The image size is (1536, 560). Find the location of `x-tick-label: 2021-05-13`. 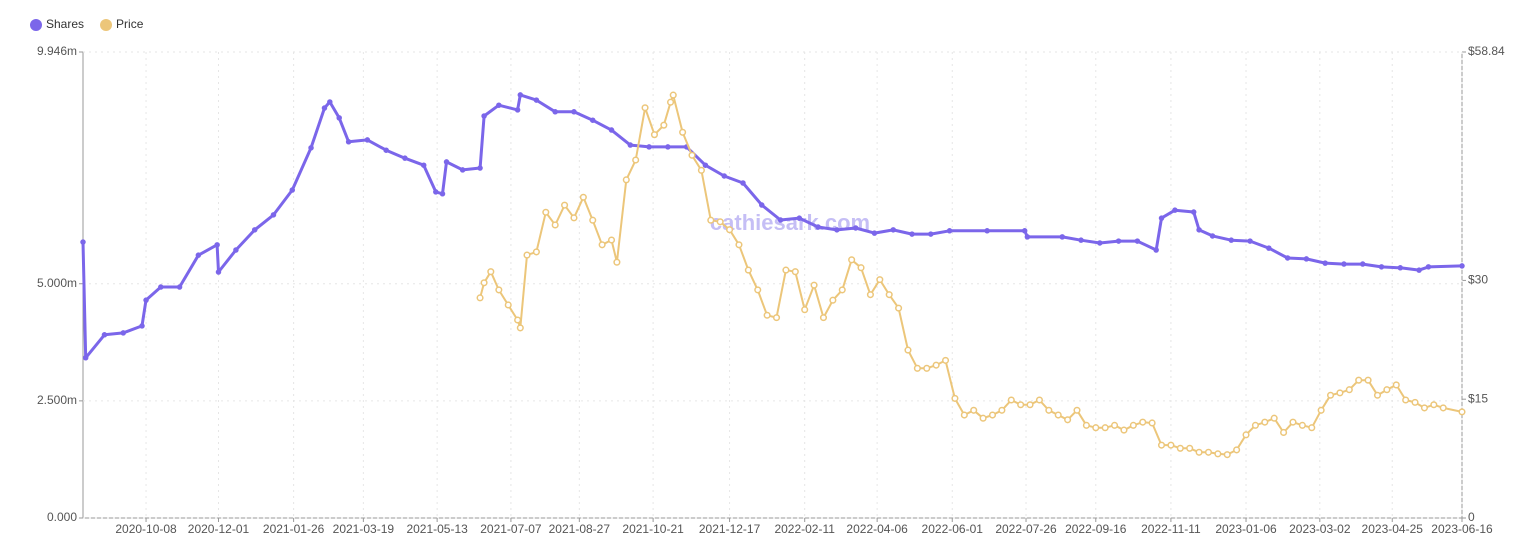

x-tick-label: 2021-05-13 is located at coordinates (437, 529).